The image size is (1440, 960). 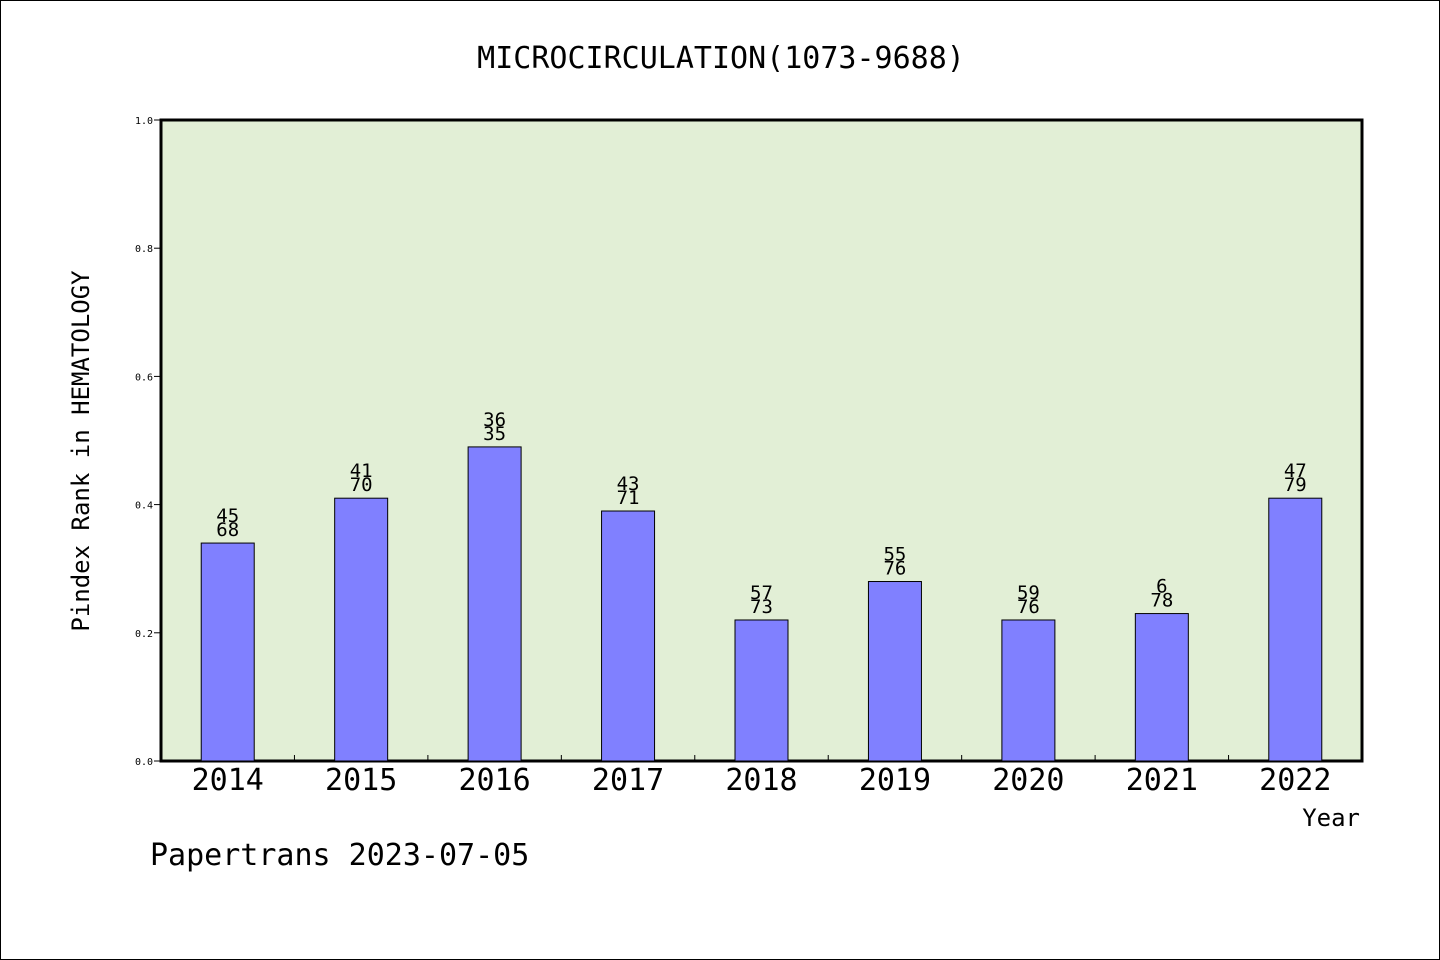 I want to click on bar-label-top: 41, so click(x=361, y=471).